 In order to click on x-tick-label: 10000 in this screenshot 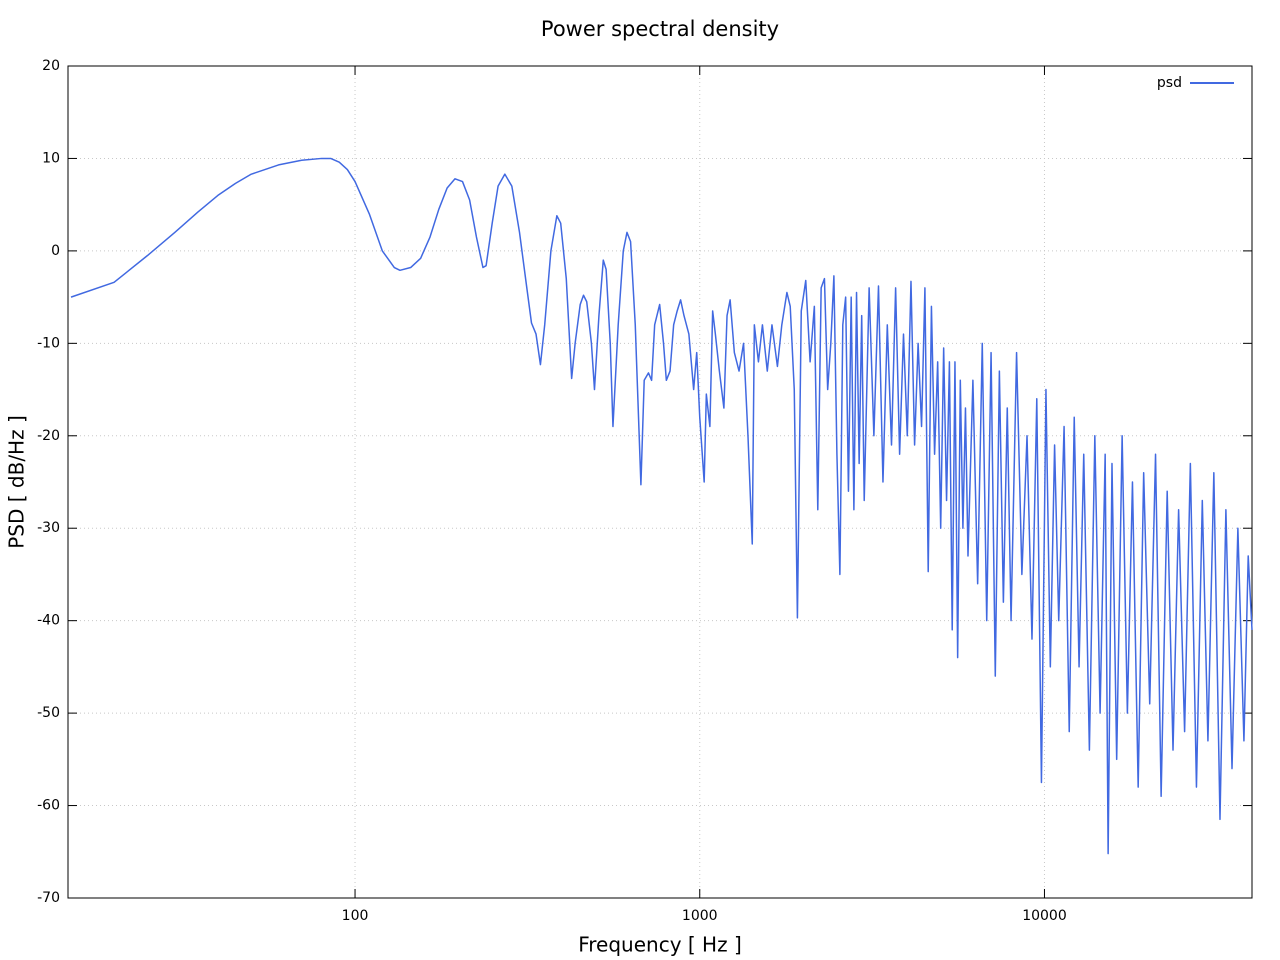, I will do `click(1044, 916)`.